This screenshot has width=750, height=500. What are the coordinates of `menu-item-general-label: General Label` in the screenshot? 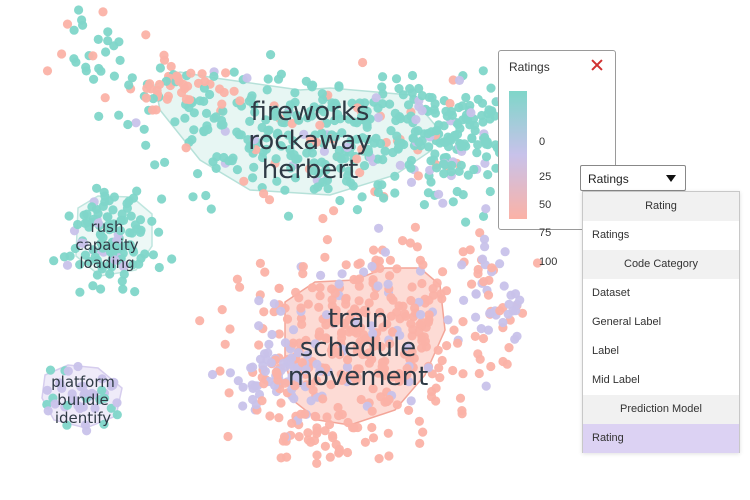 It's located at (661, 322).